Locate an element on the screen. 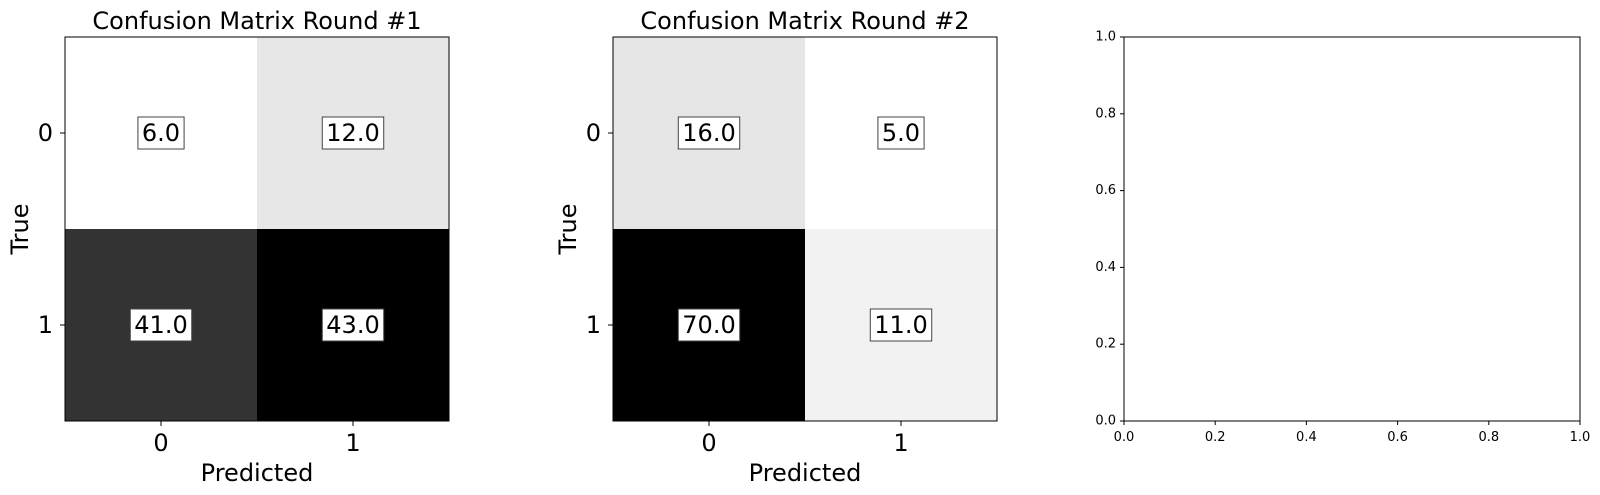  panel-1-title: Confusion Matrix Round #1 is located at coordinates (256, 21).